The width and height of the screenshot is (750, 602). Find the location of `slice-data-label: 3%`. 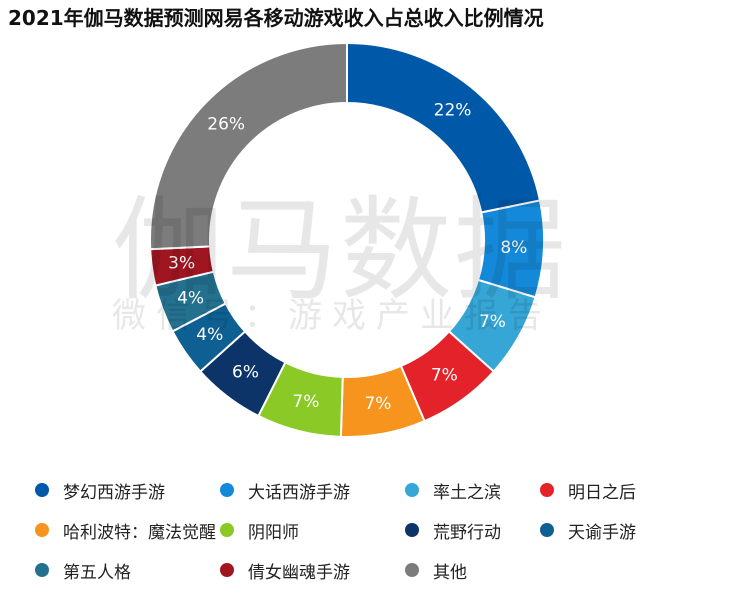

slice-data-label: 3% is located at coordinates (181, 263).